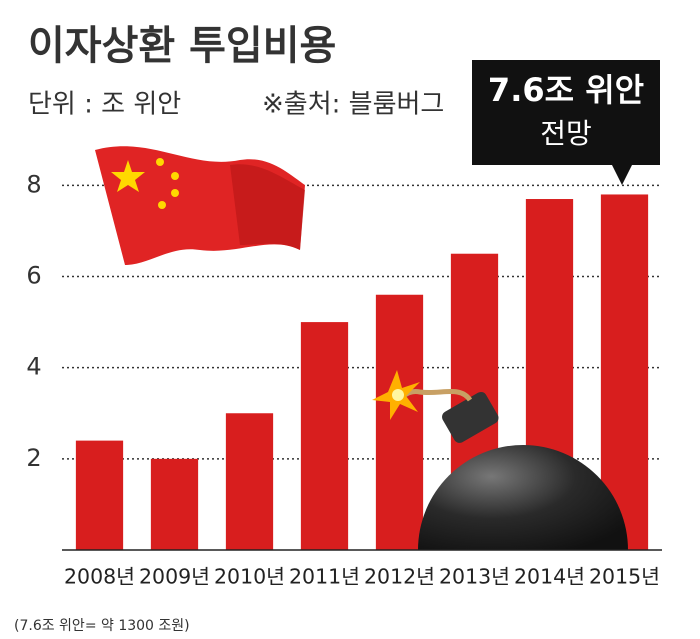 The width and height of the screenshot is (700, 639). I want to click on x-tick-label: 2008년, so click(99, 577).